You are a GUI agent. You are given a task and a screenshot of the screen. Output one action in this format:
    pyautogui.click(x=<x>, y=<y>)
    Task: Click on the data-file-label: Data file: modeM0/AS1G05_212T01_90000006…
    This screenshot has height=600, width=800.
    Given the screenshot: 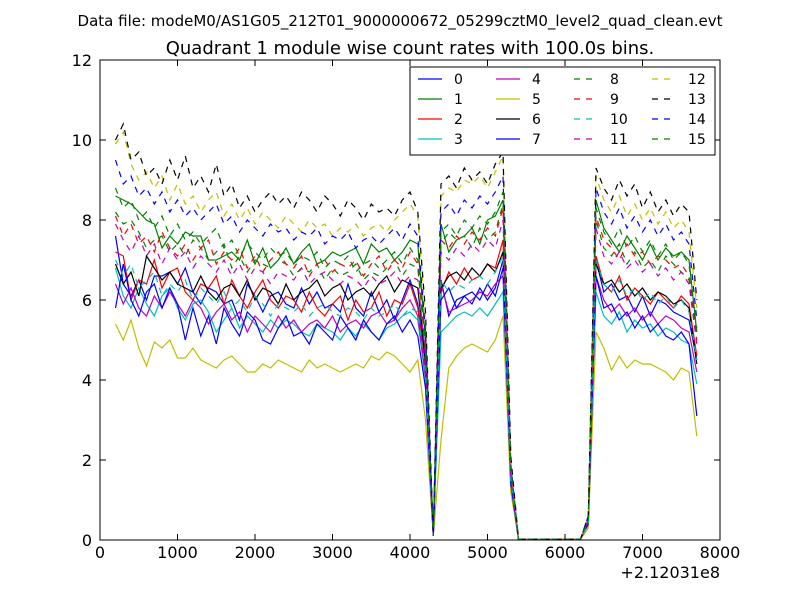 What is the action you would take?
    pyautogui.click(x=400, y=21)
    